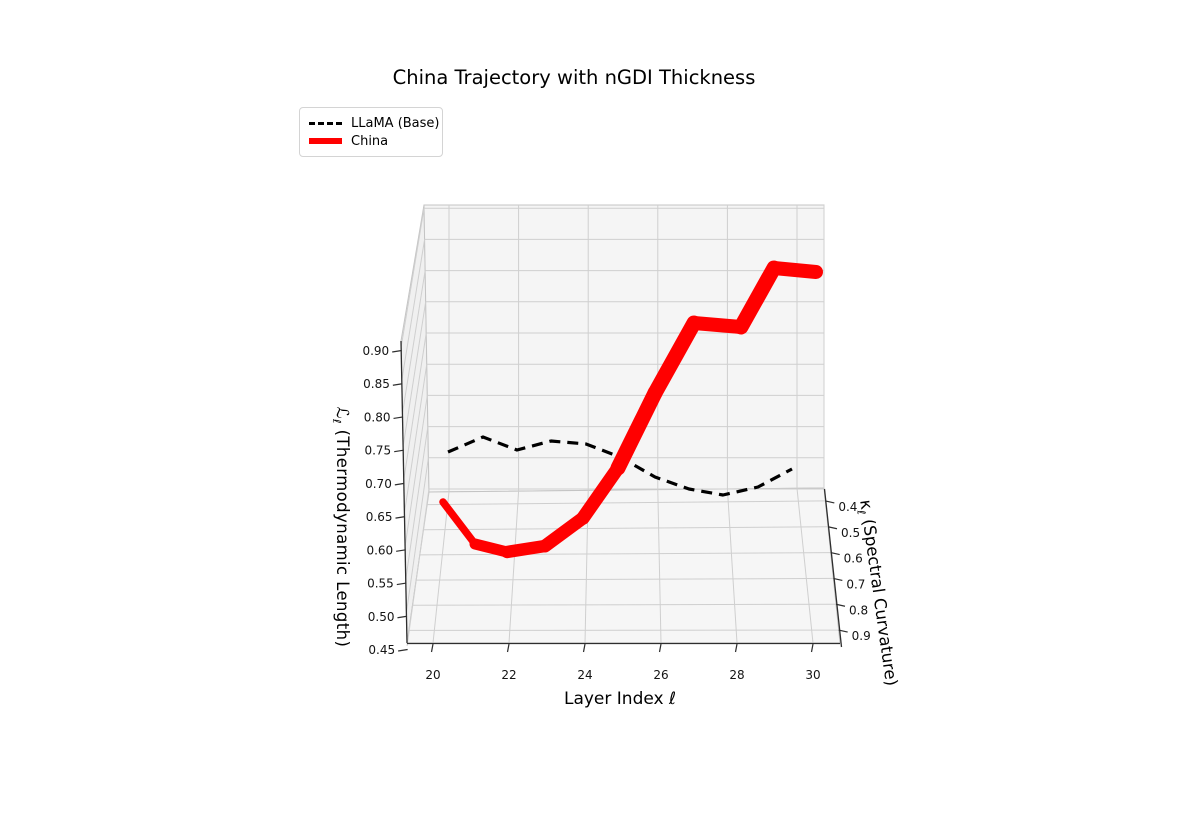 Image resolution: width=1200 pixels, height=840 pixels. I want to click on legend-item-llama: LLaMA (Base), so click(374, 123).